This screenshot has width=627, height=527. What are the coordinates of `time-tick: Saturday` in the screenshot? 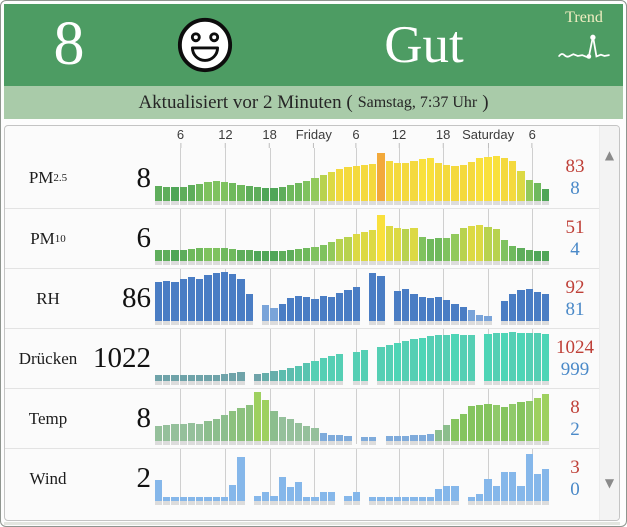 It's located at (488, 137).